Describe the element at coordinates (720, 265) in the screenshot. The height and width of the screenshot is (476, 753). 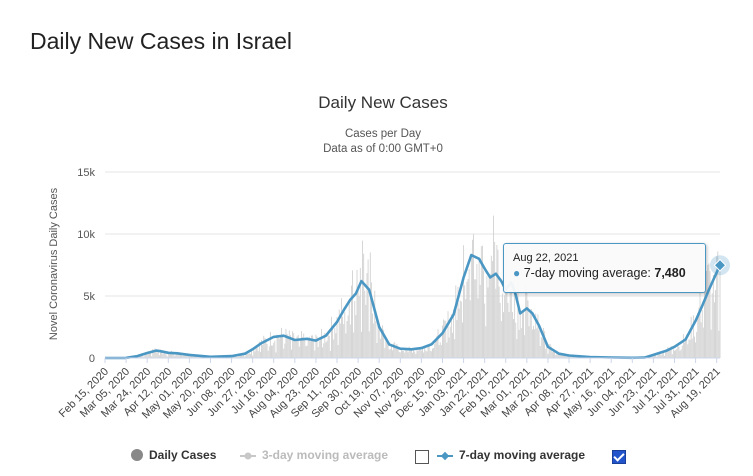
I see `hover-marker` at that location.